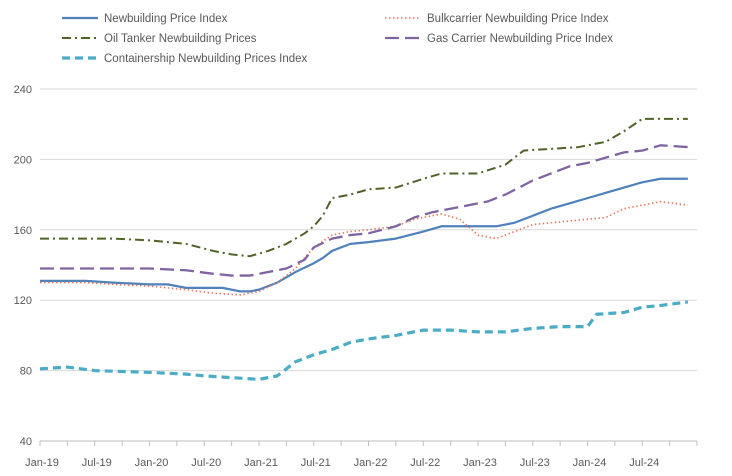 This screenshot has width=732, height=476. Describe the element at coordinates (26, 372) in the screenshot. I see `y-tick-label: 80` at that location.